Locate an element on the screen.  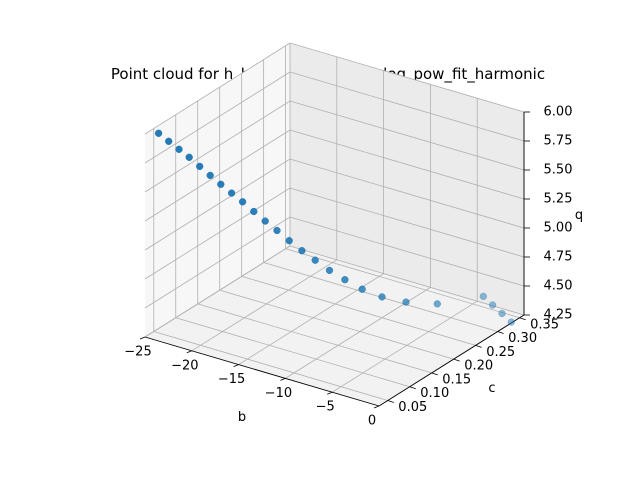
y-tick-label: 0.10 is located at coordinates (434, 393).